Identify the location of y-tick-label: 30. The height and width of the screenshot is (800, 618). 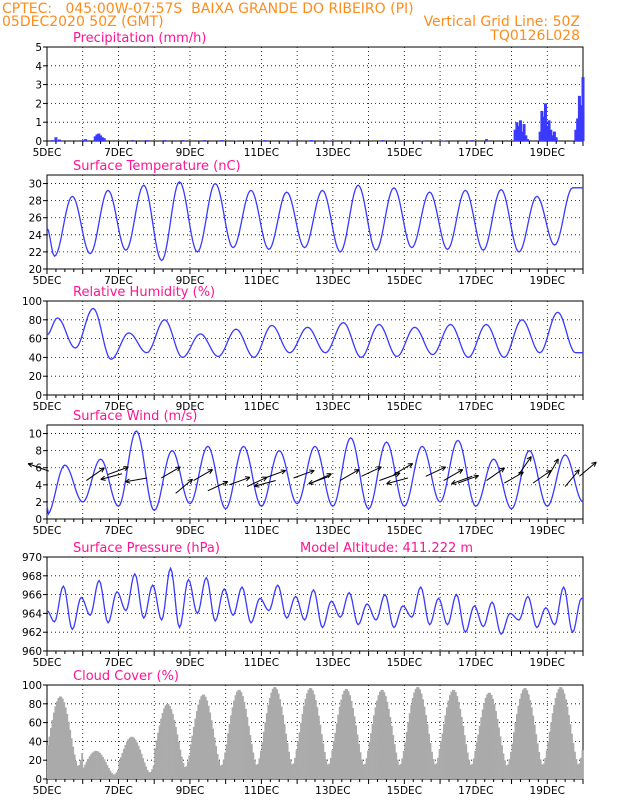
(35, 185).